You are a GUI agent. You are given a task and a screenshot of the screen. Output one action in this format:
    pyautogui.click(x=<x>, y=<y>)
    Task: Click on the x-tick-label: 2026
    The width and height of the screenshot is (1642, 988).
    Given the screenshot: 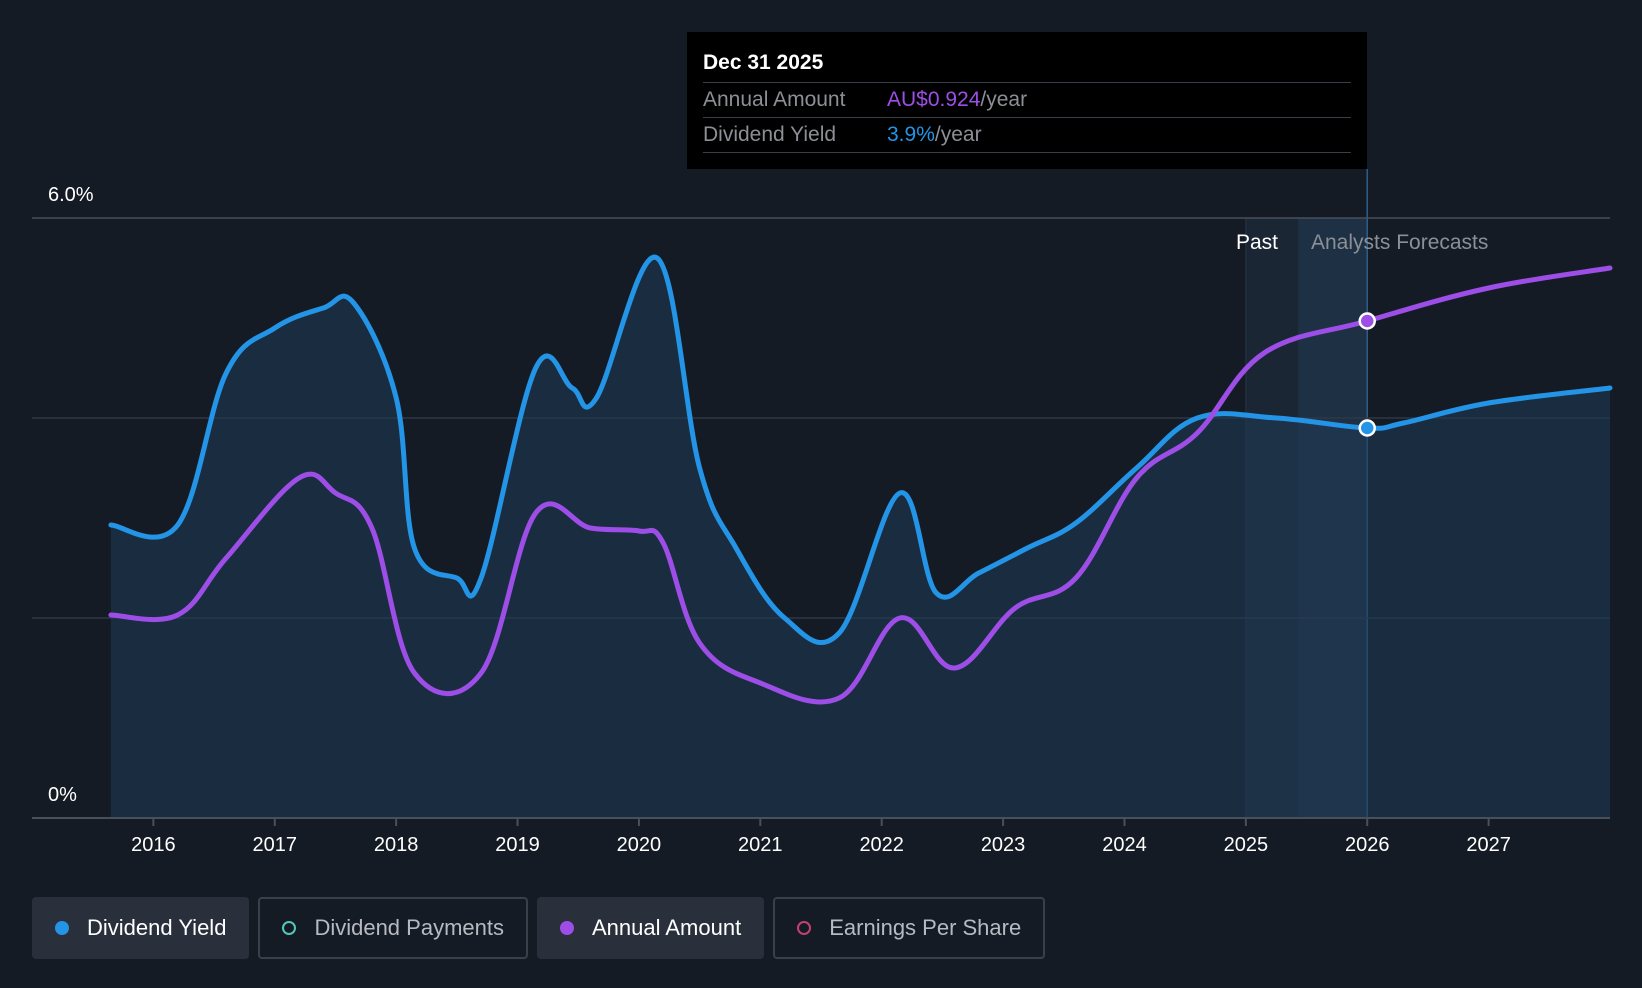 What is the action you would take?
    pyautogui.click(x=1367, y=845)
    